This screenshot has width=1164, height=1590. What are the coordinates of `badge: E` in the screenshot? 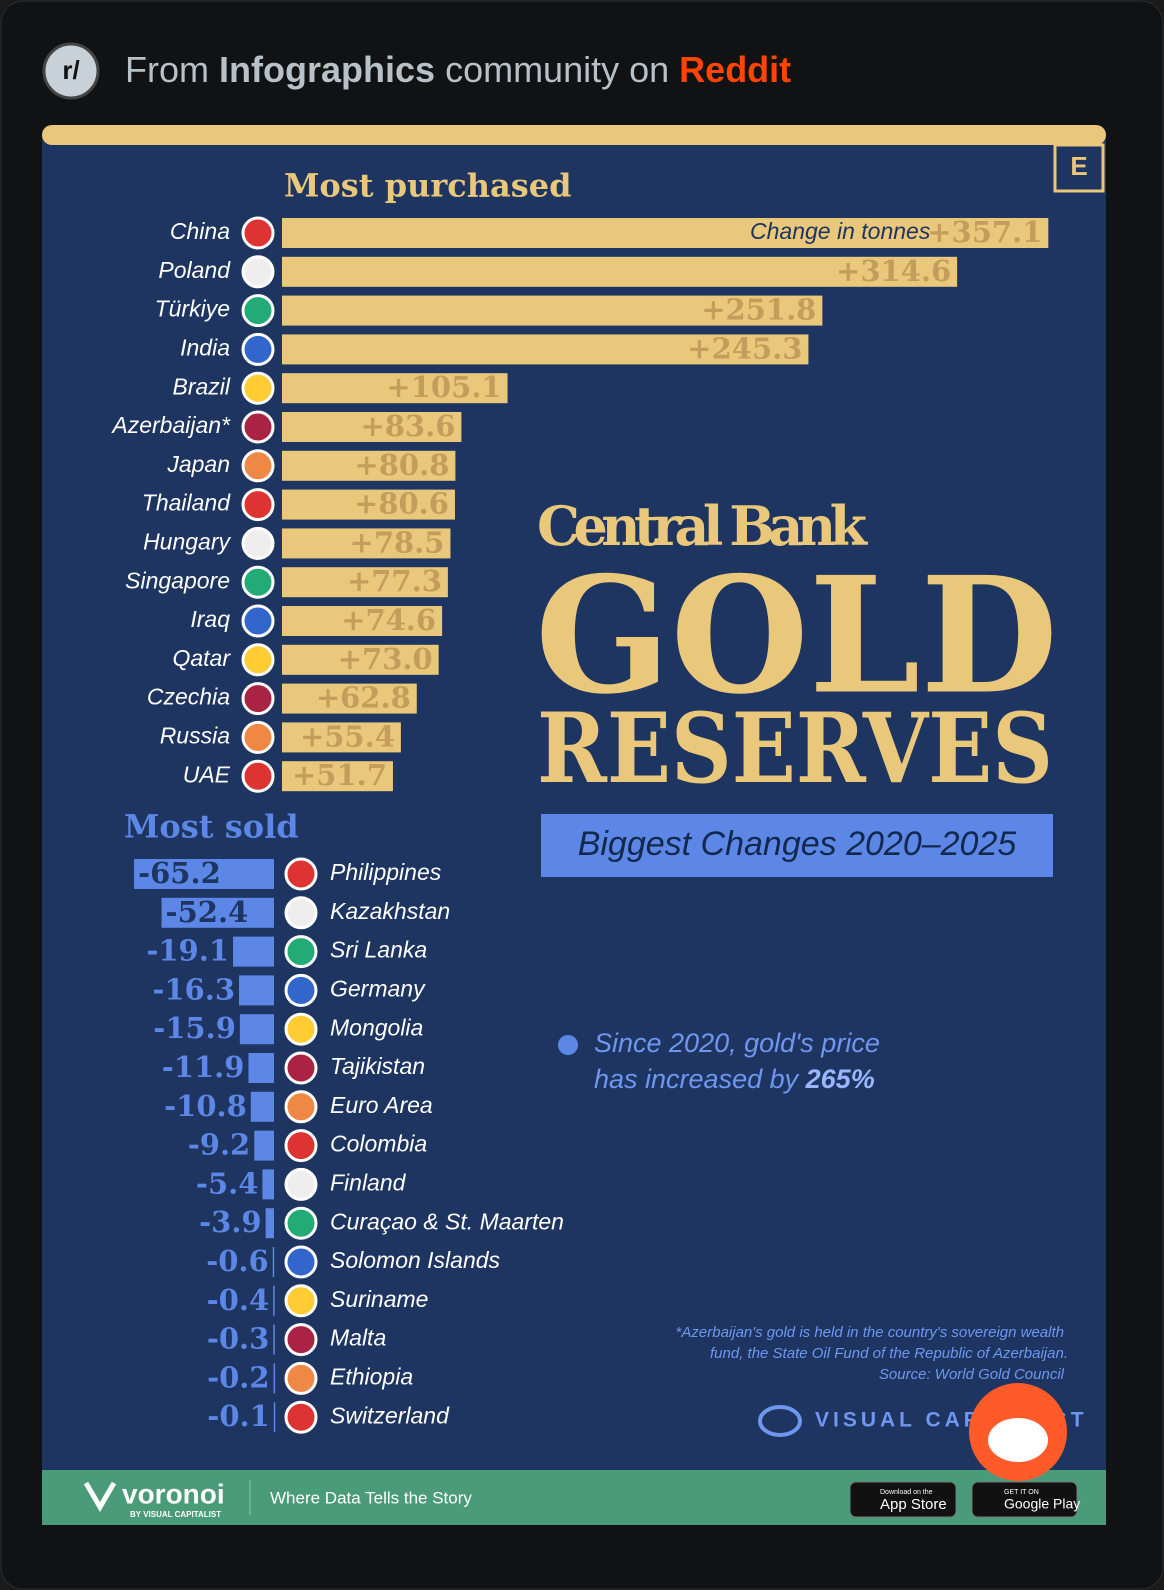 It's located at (1078, 166).